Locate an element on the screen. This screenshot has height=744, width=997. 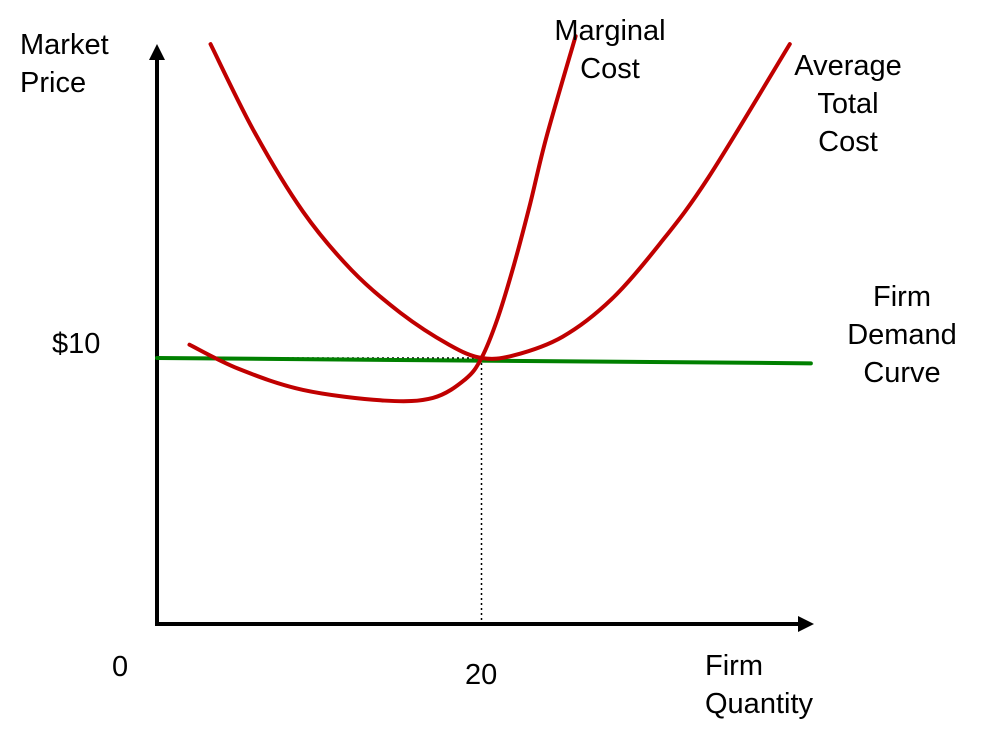
series-label-marginal-cost: Marginal Cost is located at coordinates (610, 50).